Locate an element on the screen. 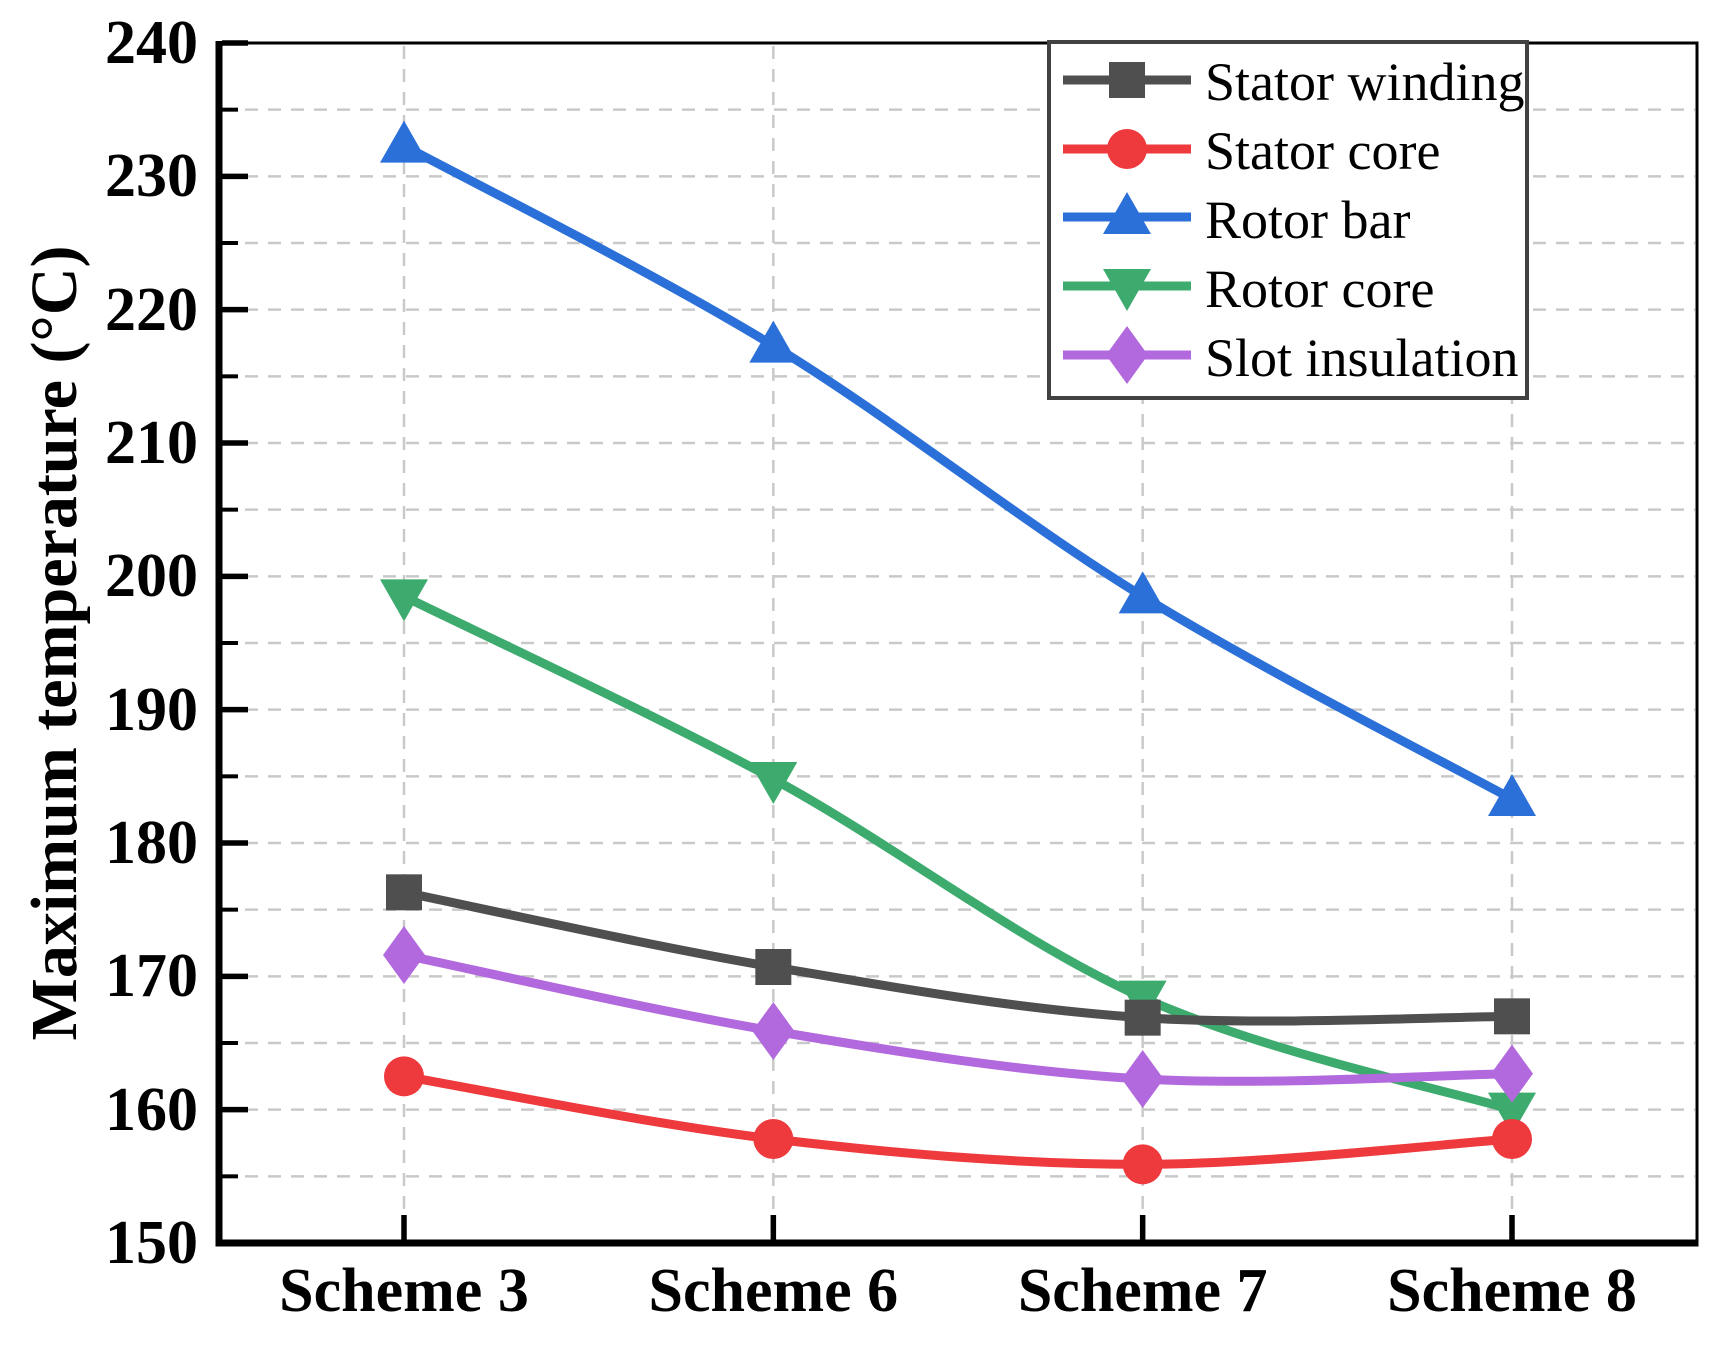  y-tick-label: 220 is located at coordinates (151, 309).